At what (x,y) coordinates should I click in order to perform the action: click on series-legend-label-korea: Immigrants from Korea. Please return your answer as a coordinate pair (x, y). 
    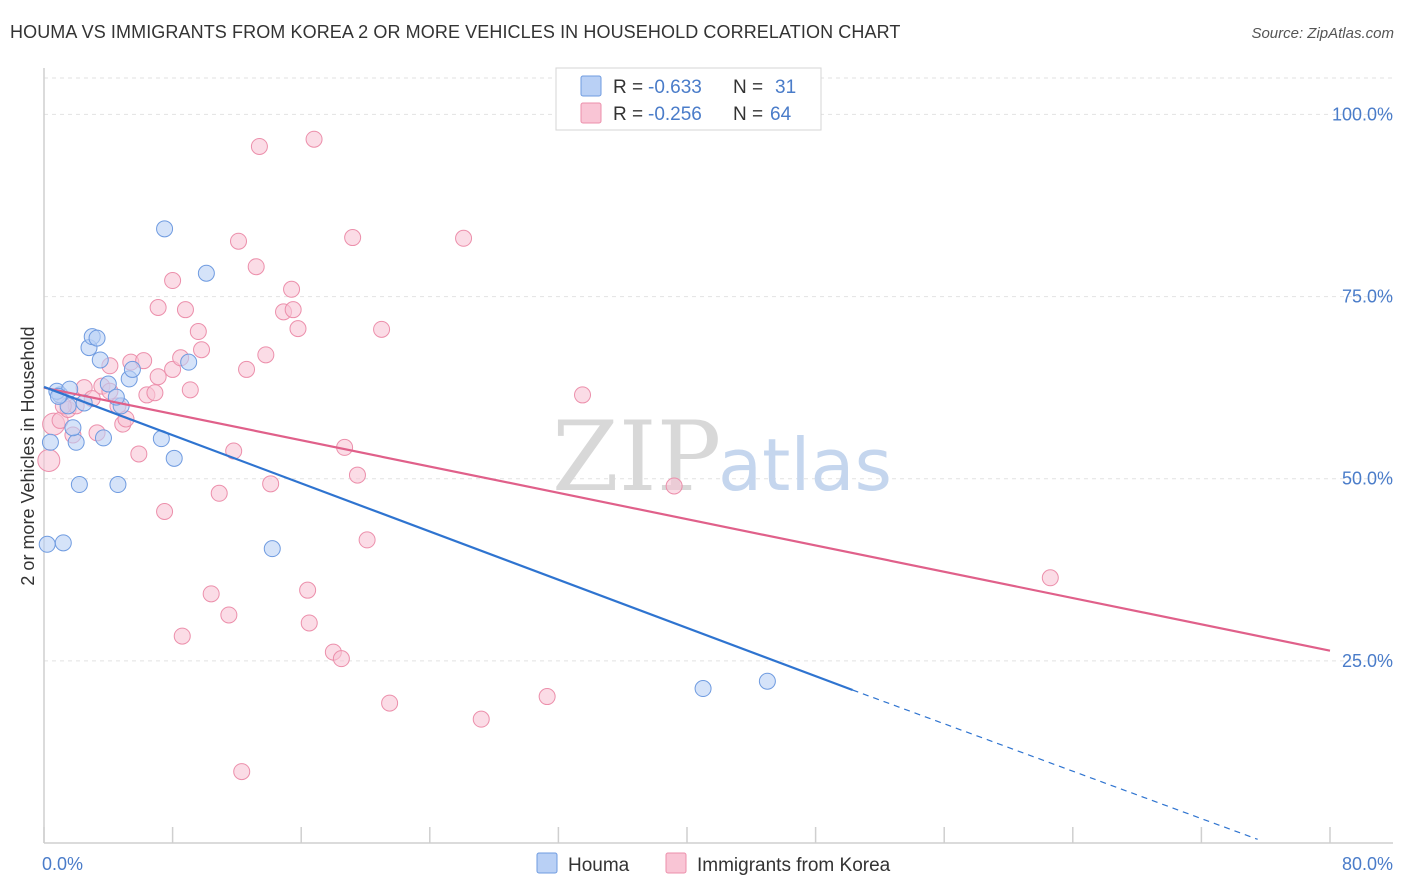
    Looking at the image, I should click on (794, 865).